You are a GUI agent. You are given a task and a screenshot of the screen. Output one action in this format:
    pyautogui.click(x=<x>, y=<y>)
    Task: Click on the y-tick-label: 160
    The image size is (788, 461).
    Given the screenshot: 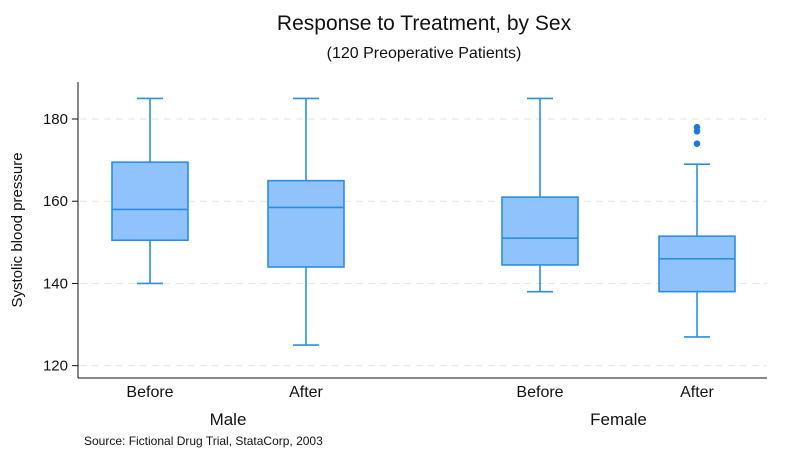 What is the action you would take?
    pyautogui.click(x=55, y=201)
    